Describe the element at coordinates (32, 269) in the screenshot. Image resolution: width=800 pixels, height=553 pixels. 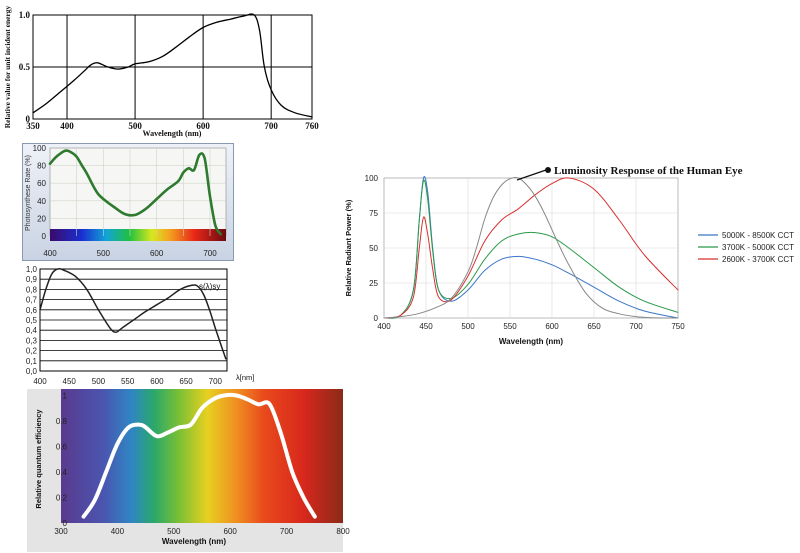
I see `c3-ytick-label: 1,0` at that location.